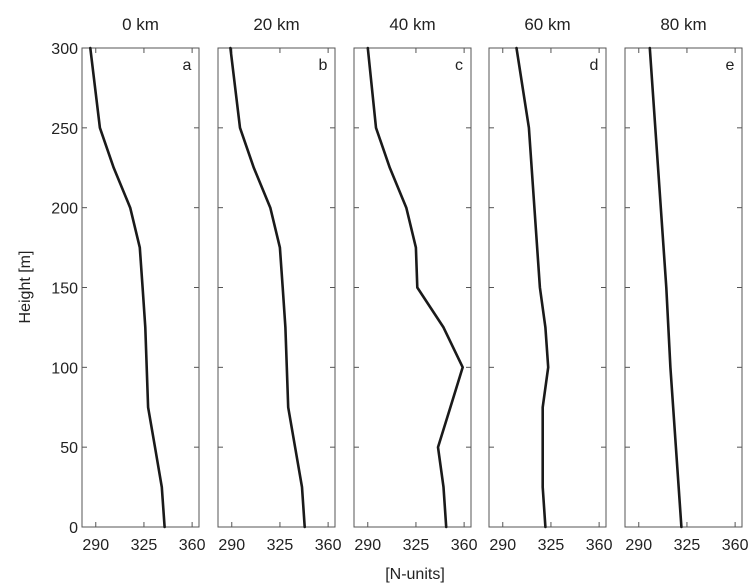 The height and width of the screenshot is (586, 754). What do you see at coordinates (140, 24) in the screenshot?
I see `panel-title: 0 km` at bounding box center [140, 24].